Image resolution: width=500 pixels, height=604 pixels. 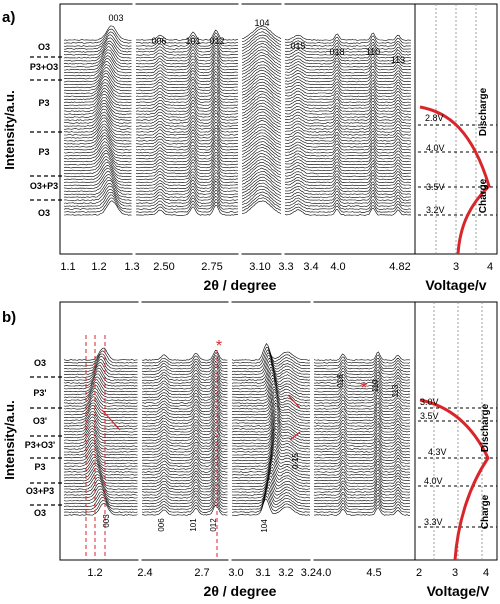 What do you see at coordinates (485, 511) in the screenshot?
I see `process-label: Charge` at bounding box center [485, 511].